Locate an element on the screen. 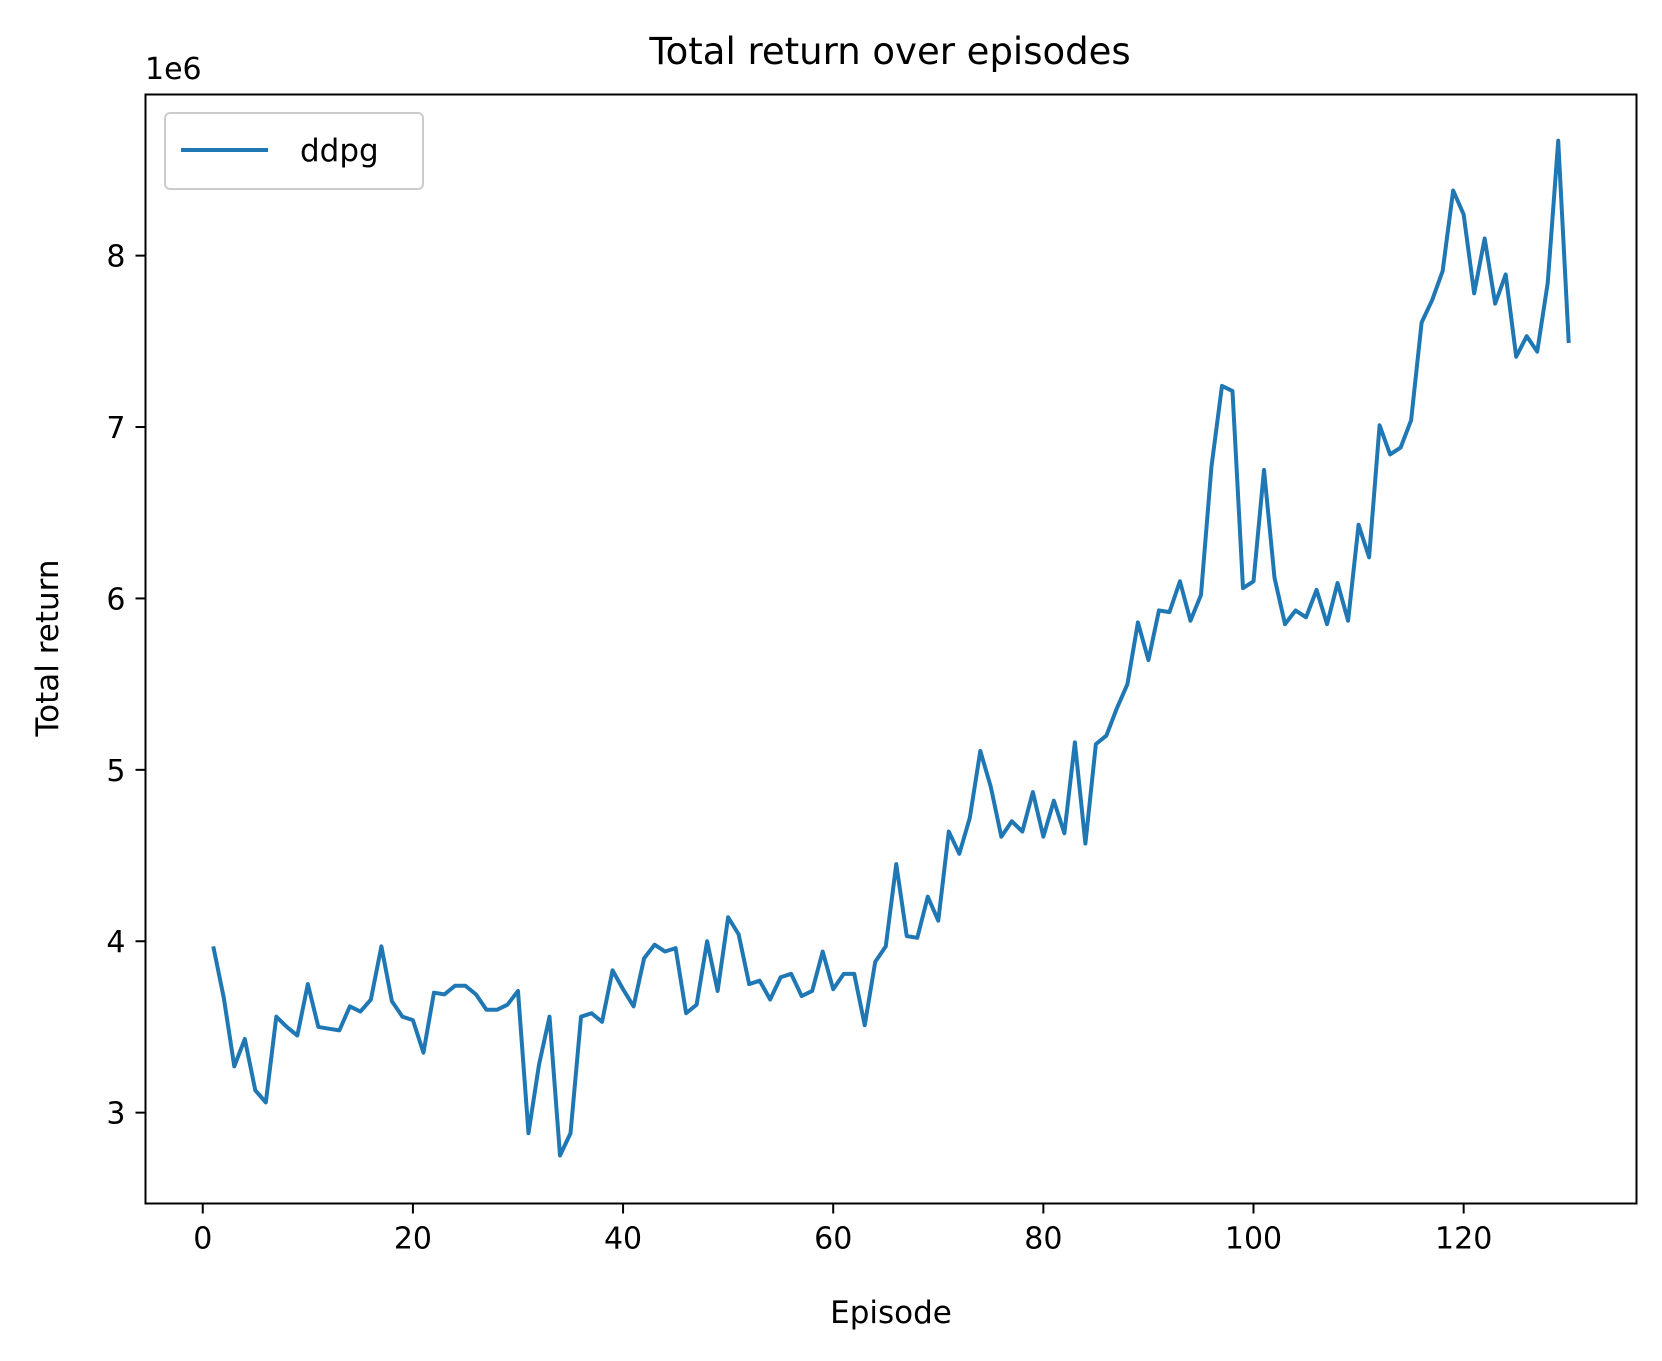 This screenshot has width=1662, height=1361. x-tick-label: 120 is located at coordinates (1463, 1239).